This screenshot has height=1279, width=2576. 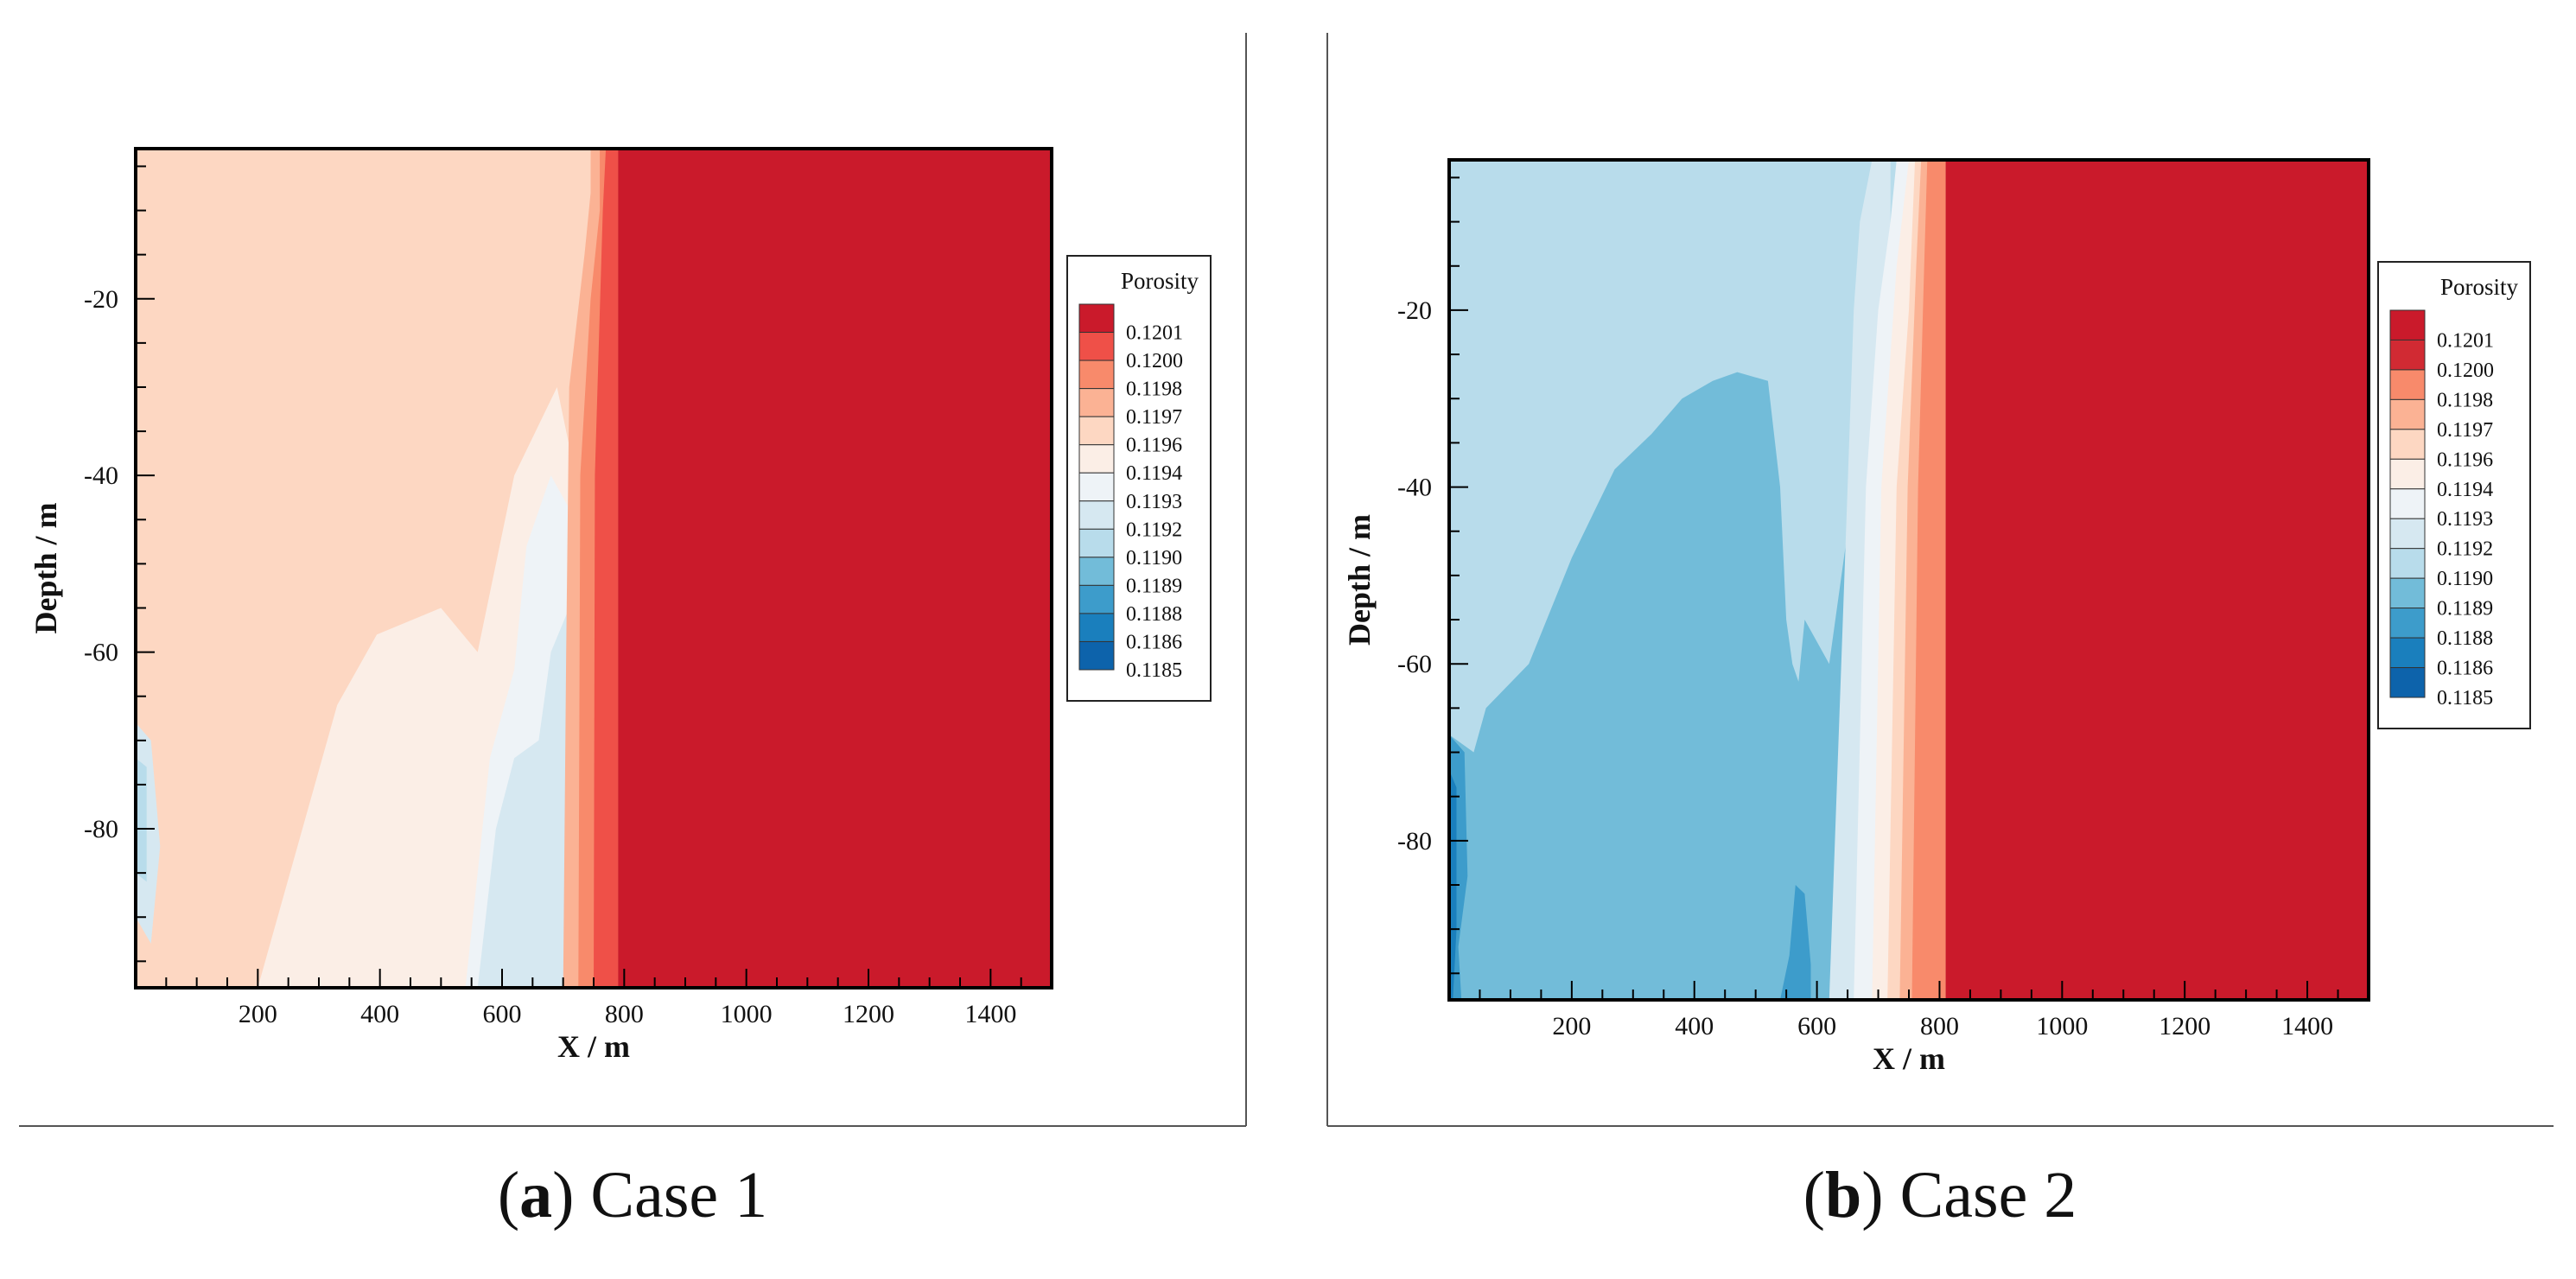 I want to click on panel-caption: (a) Case 1, so click(x=633, y=1195).